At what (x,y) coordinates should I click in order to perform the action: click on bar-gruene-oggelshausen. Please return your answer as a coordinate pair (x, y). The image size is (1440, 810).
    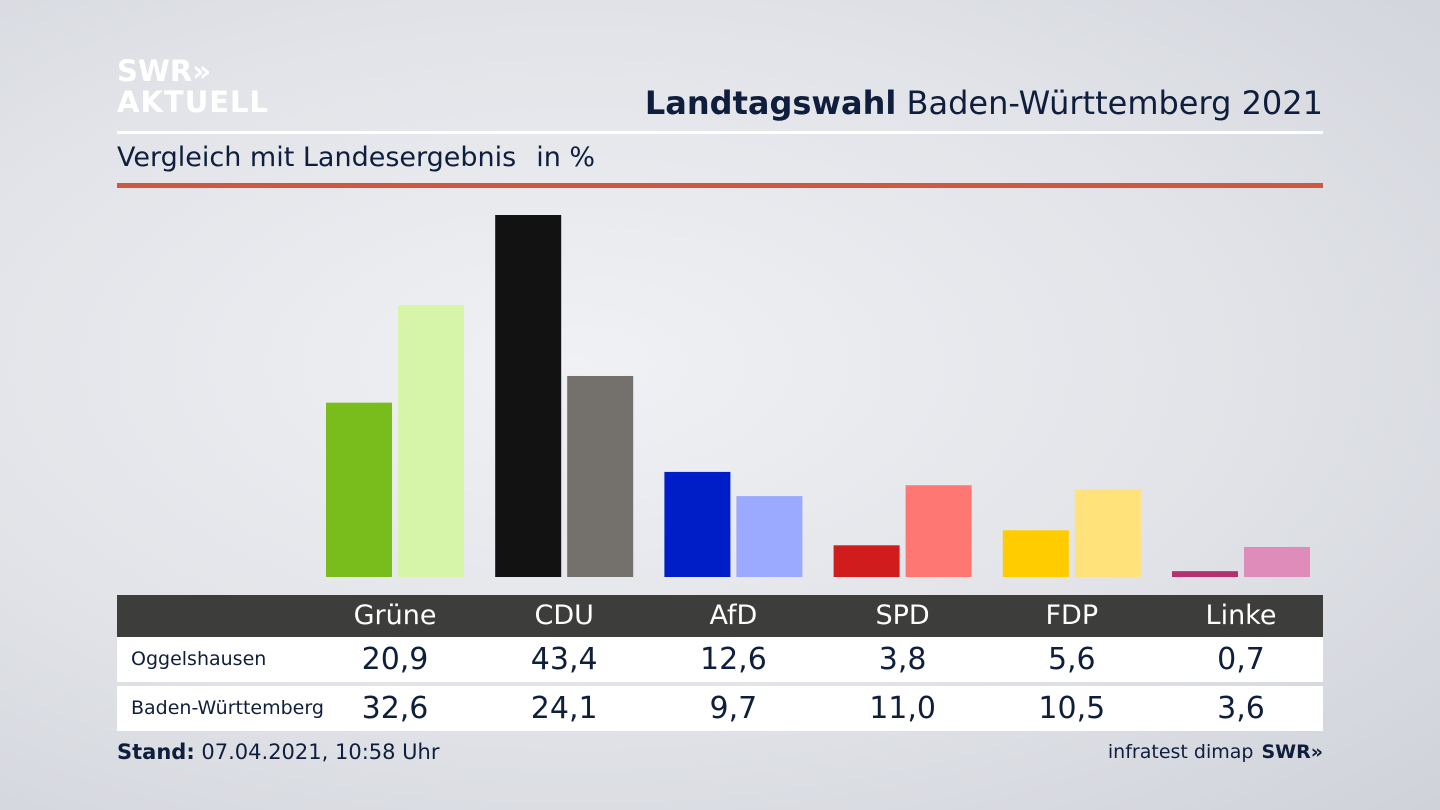
    Looking at the image, I should click on (359, 489).